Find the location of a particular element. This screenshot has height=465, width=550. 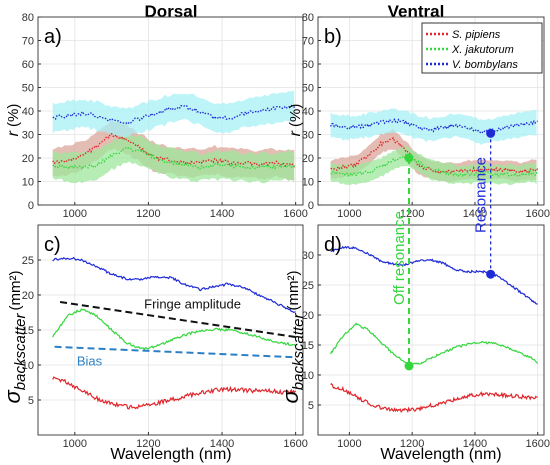

marker-jakutorum is located at coordinates (409, 366).